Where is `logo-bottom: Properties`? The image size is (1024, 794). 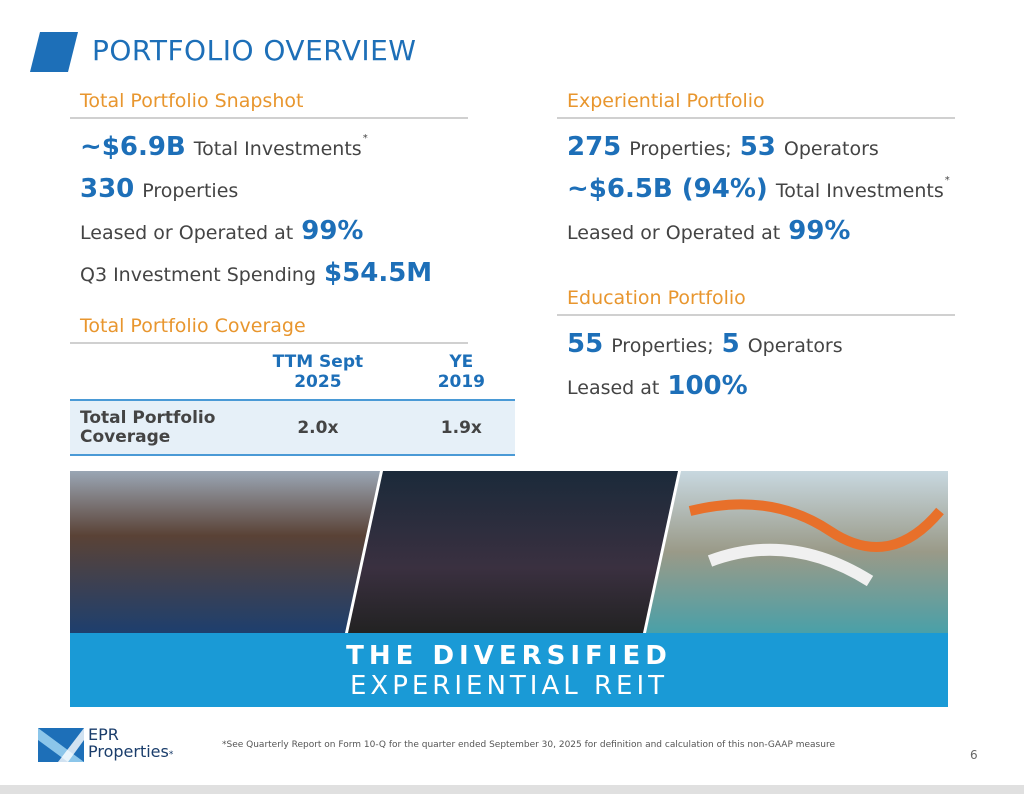
logo-bottom: Properties is located at coordinates (128, 751).